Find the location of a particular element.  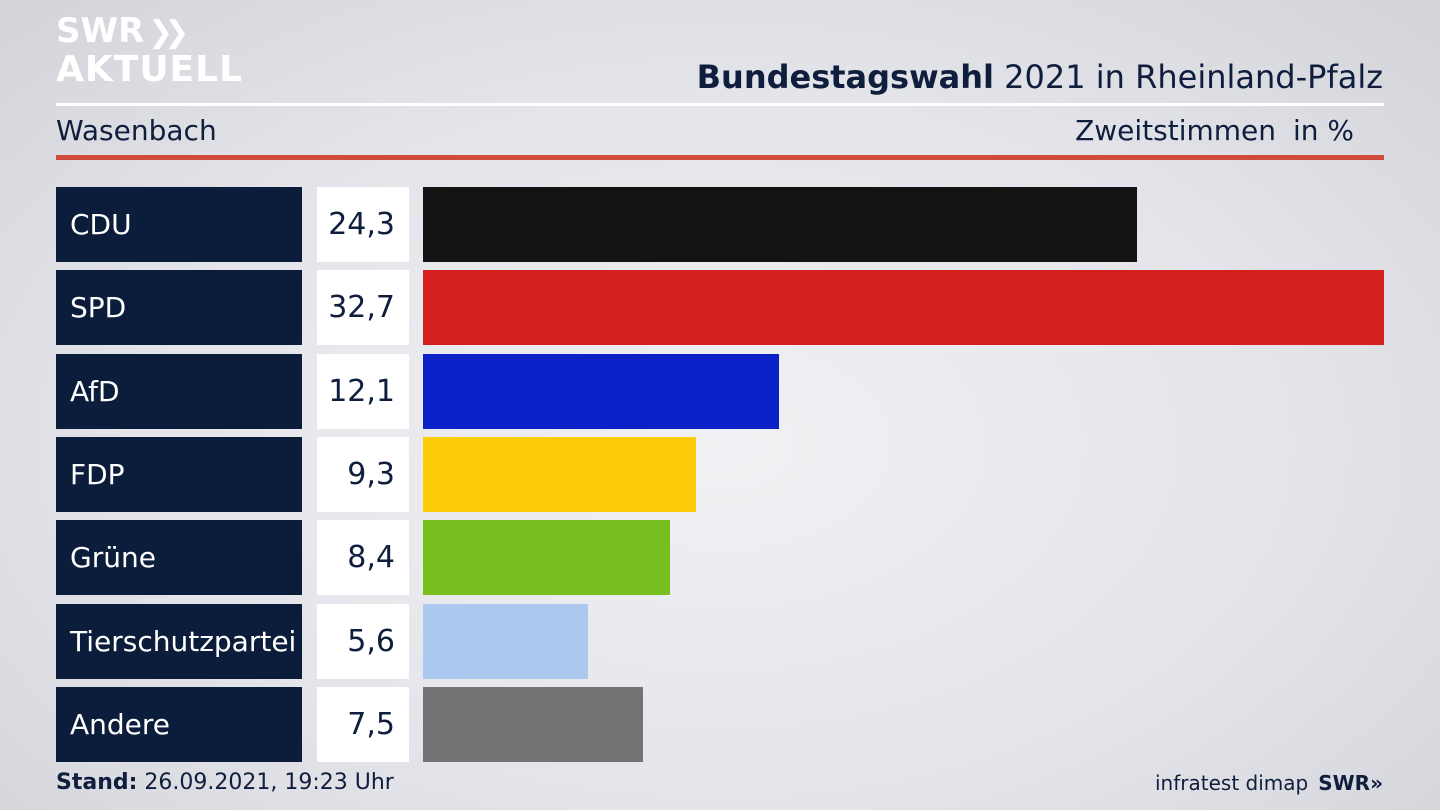

value-label: 8,4 is located at coordinates (363, 558).